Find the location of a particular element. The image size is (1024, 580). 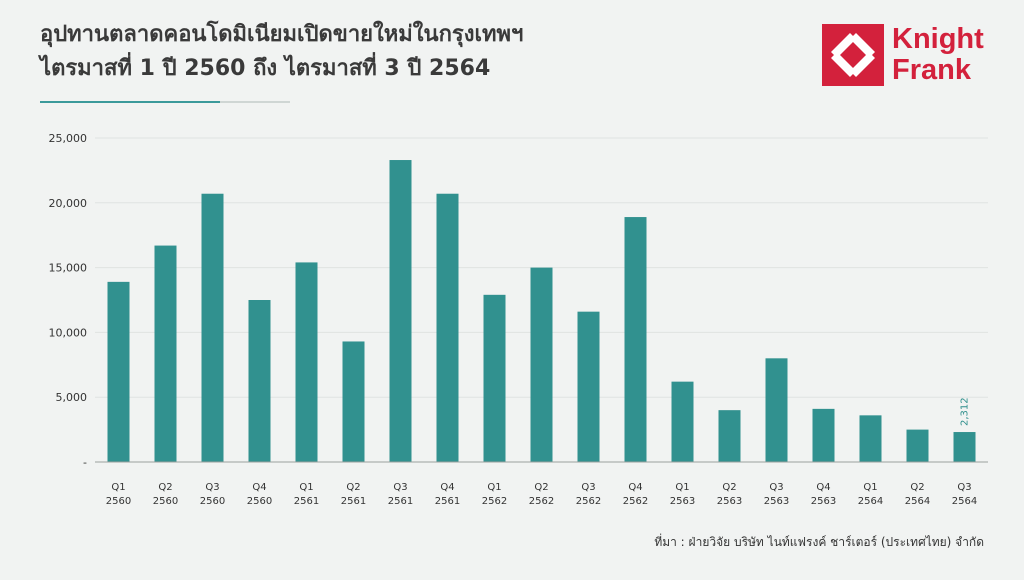

title-underline-accent is located at coordinates (130, 102).